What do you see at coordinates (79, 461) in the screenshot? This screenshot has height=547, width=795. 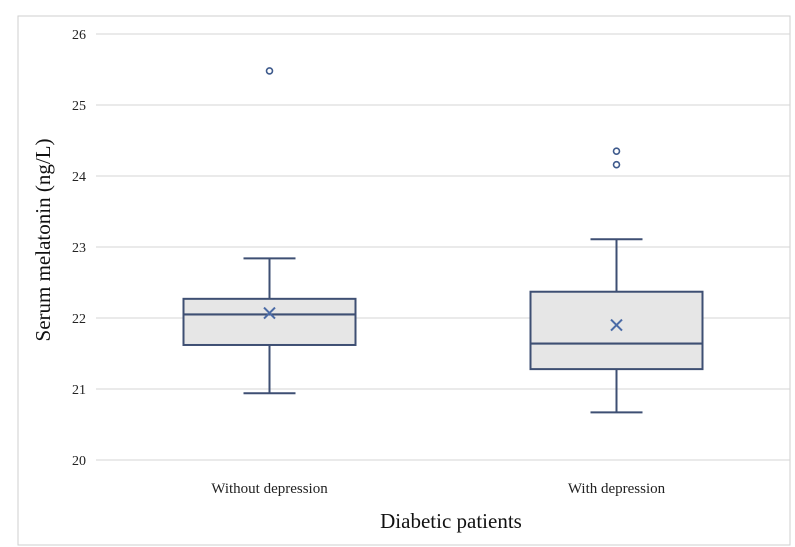 I see `y-tick-label-0: 20` at bounding box center [79, 461].